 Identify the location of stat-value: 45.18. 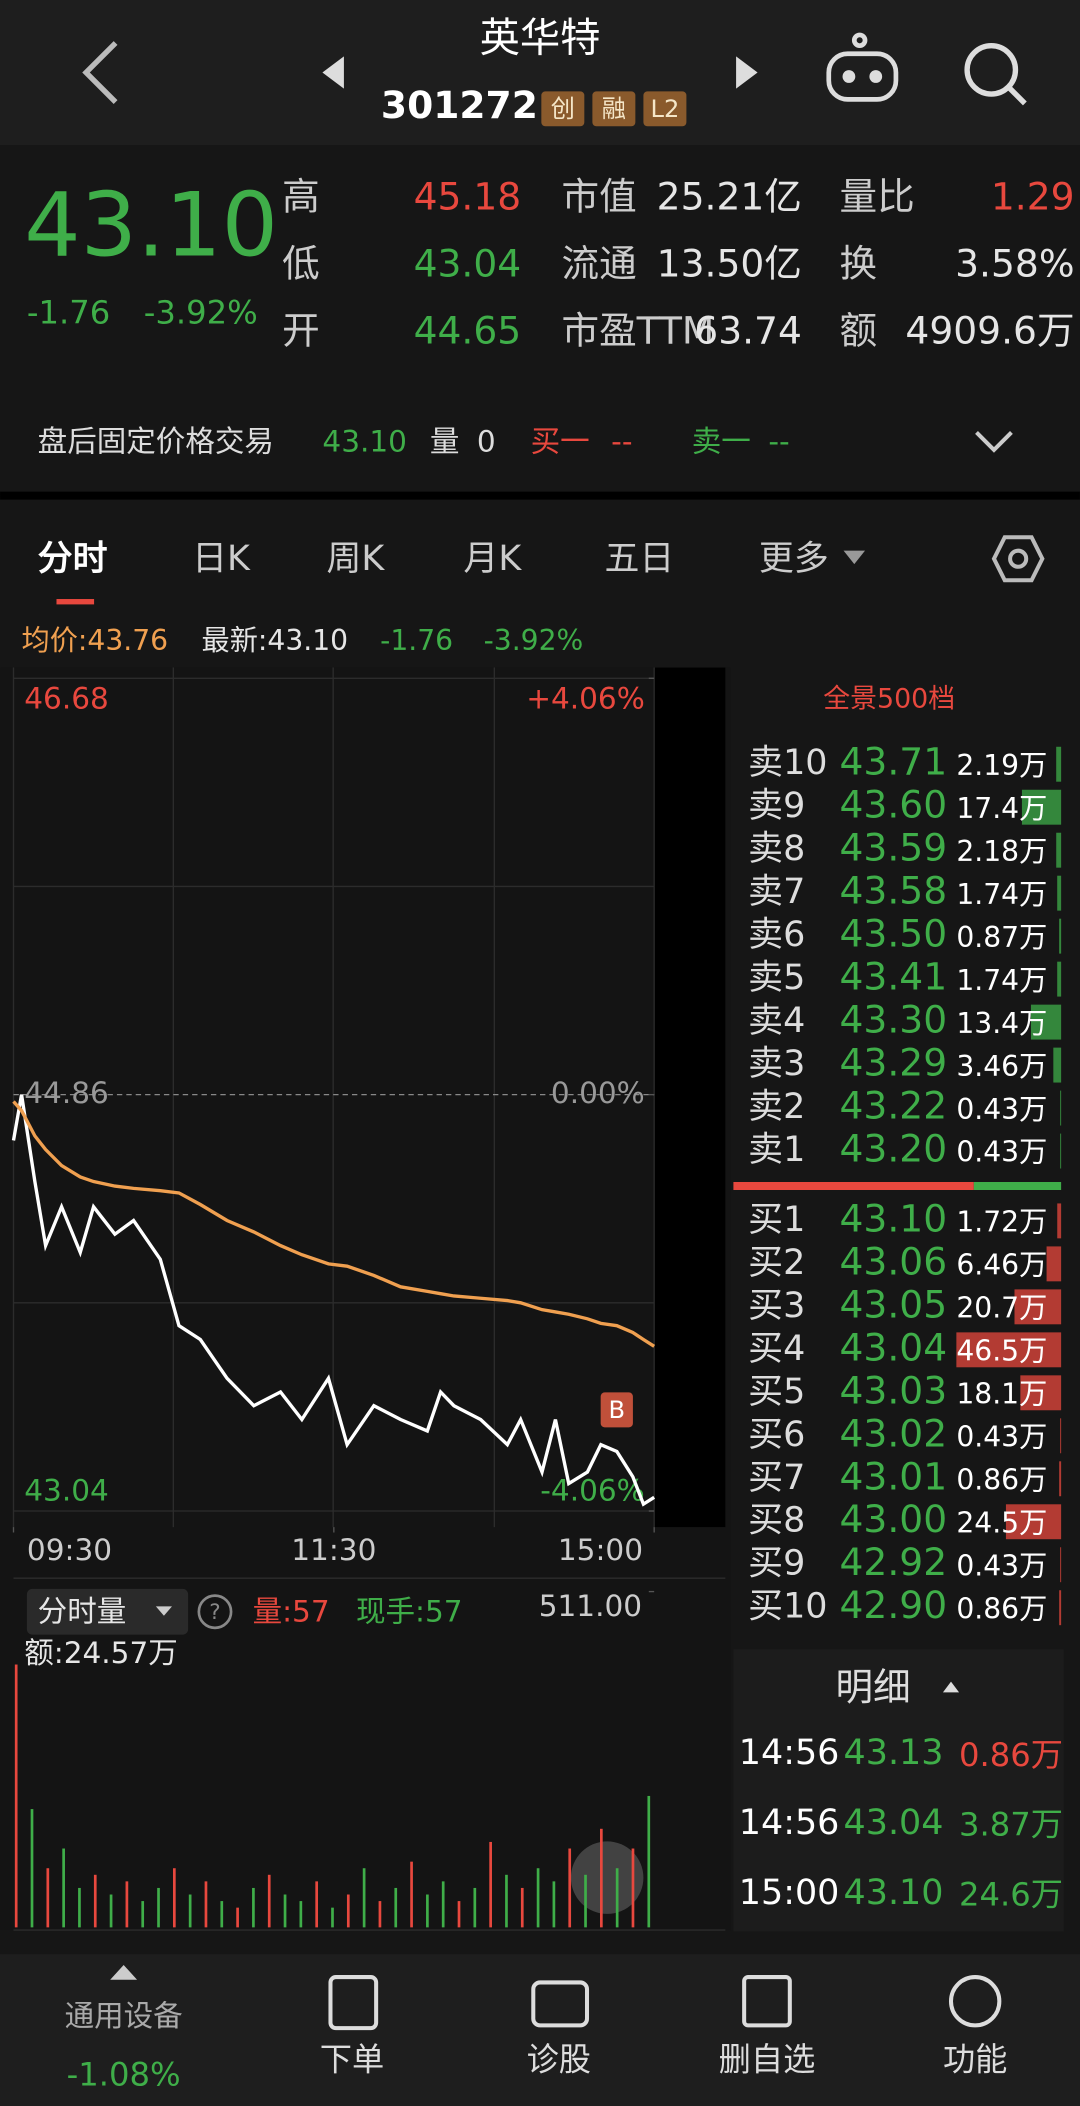
(468, 196).